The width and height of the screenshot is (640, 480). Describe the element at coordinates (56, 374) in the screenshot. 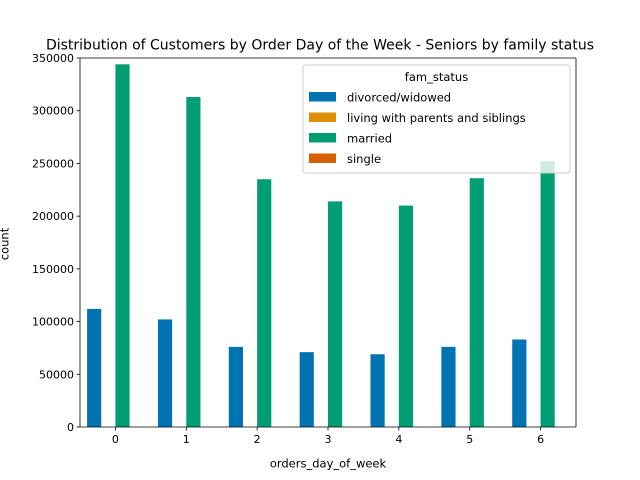

I see `y-tick-label: 50000` at that location.